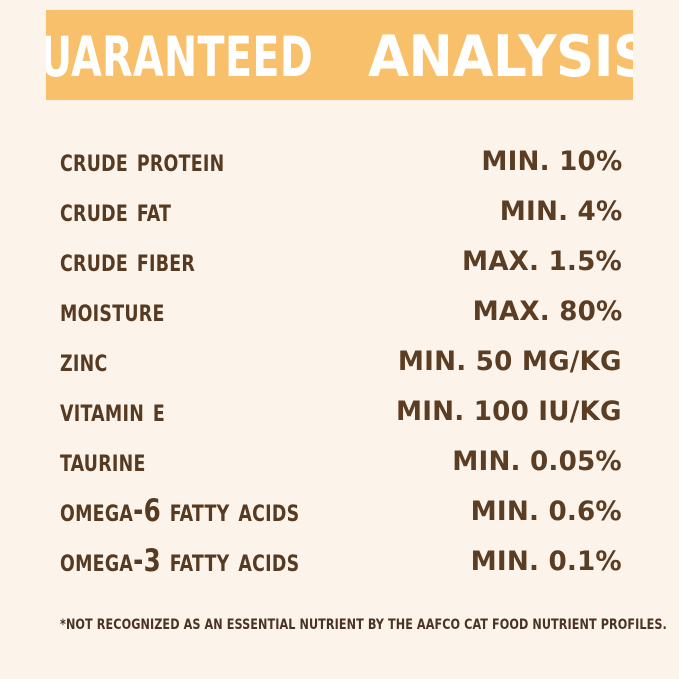  I want to click on nutrient-label: Crude Protein, so click(142, 160).